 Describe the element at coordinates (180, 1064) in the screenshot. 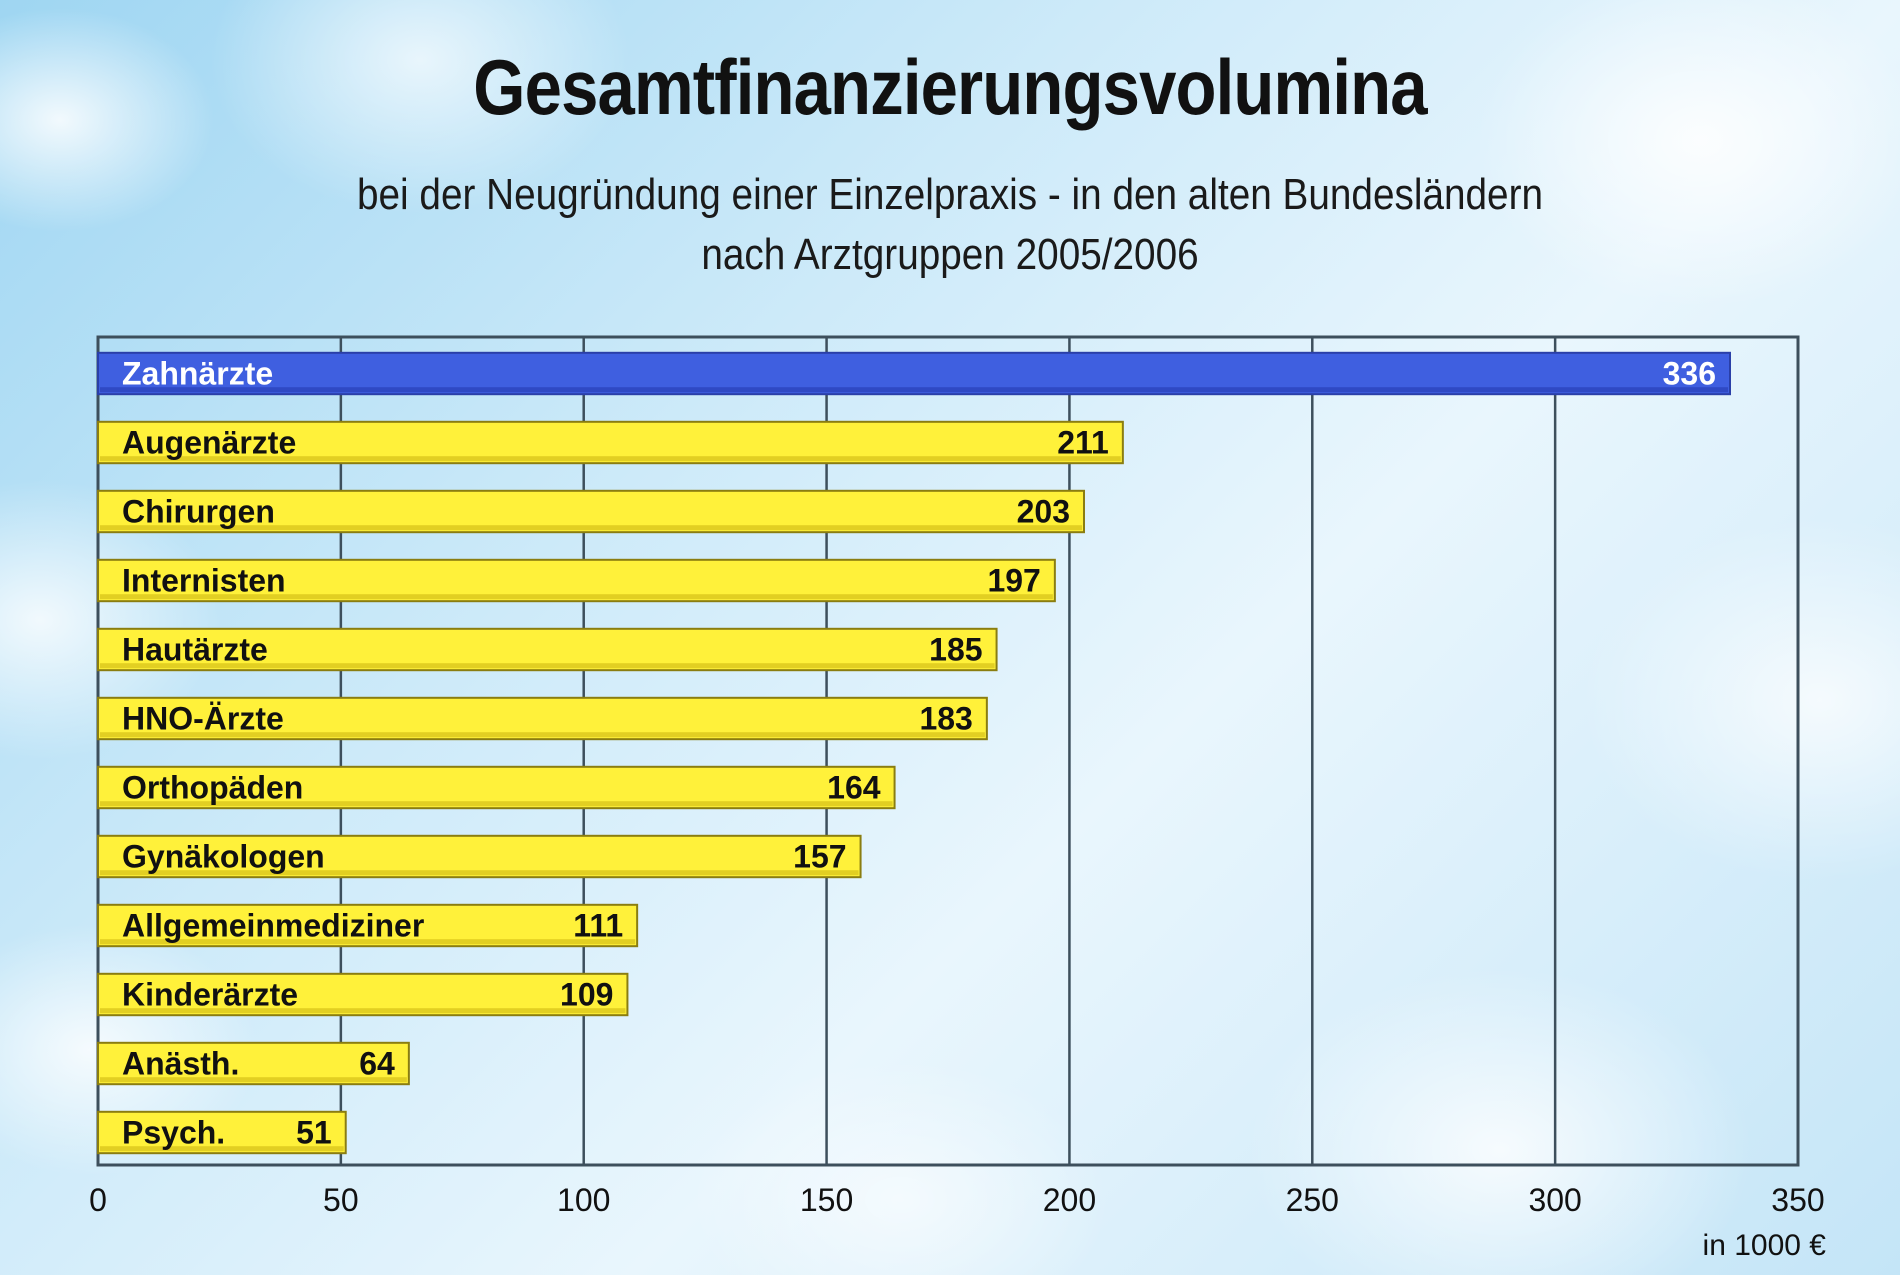

I see `bar-label-10: Anästh.` at that location.